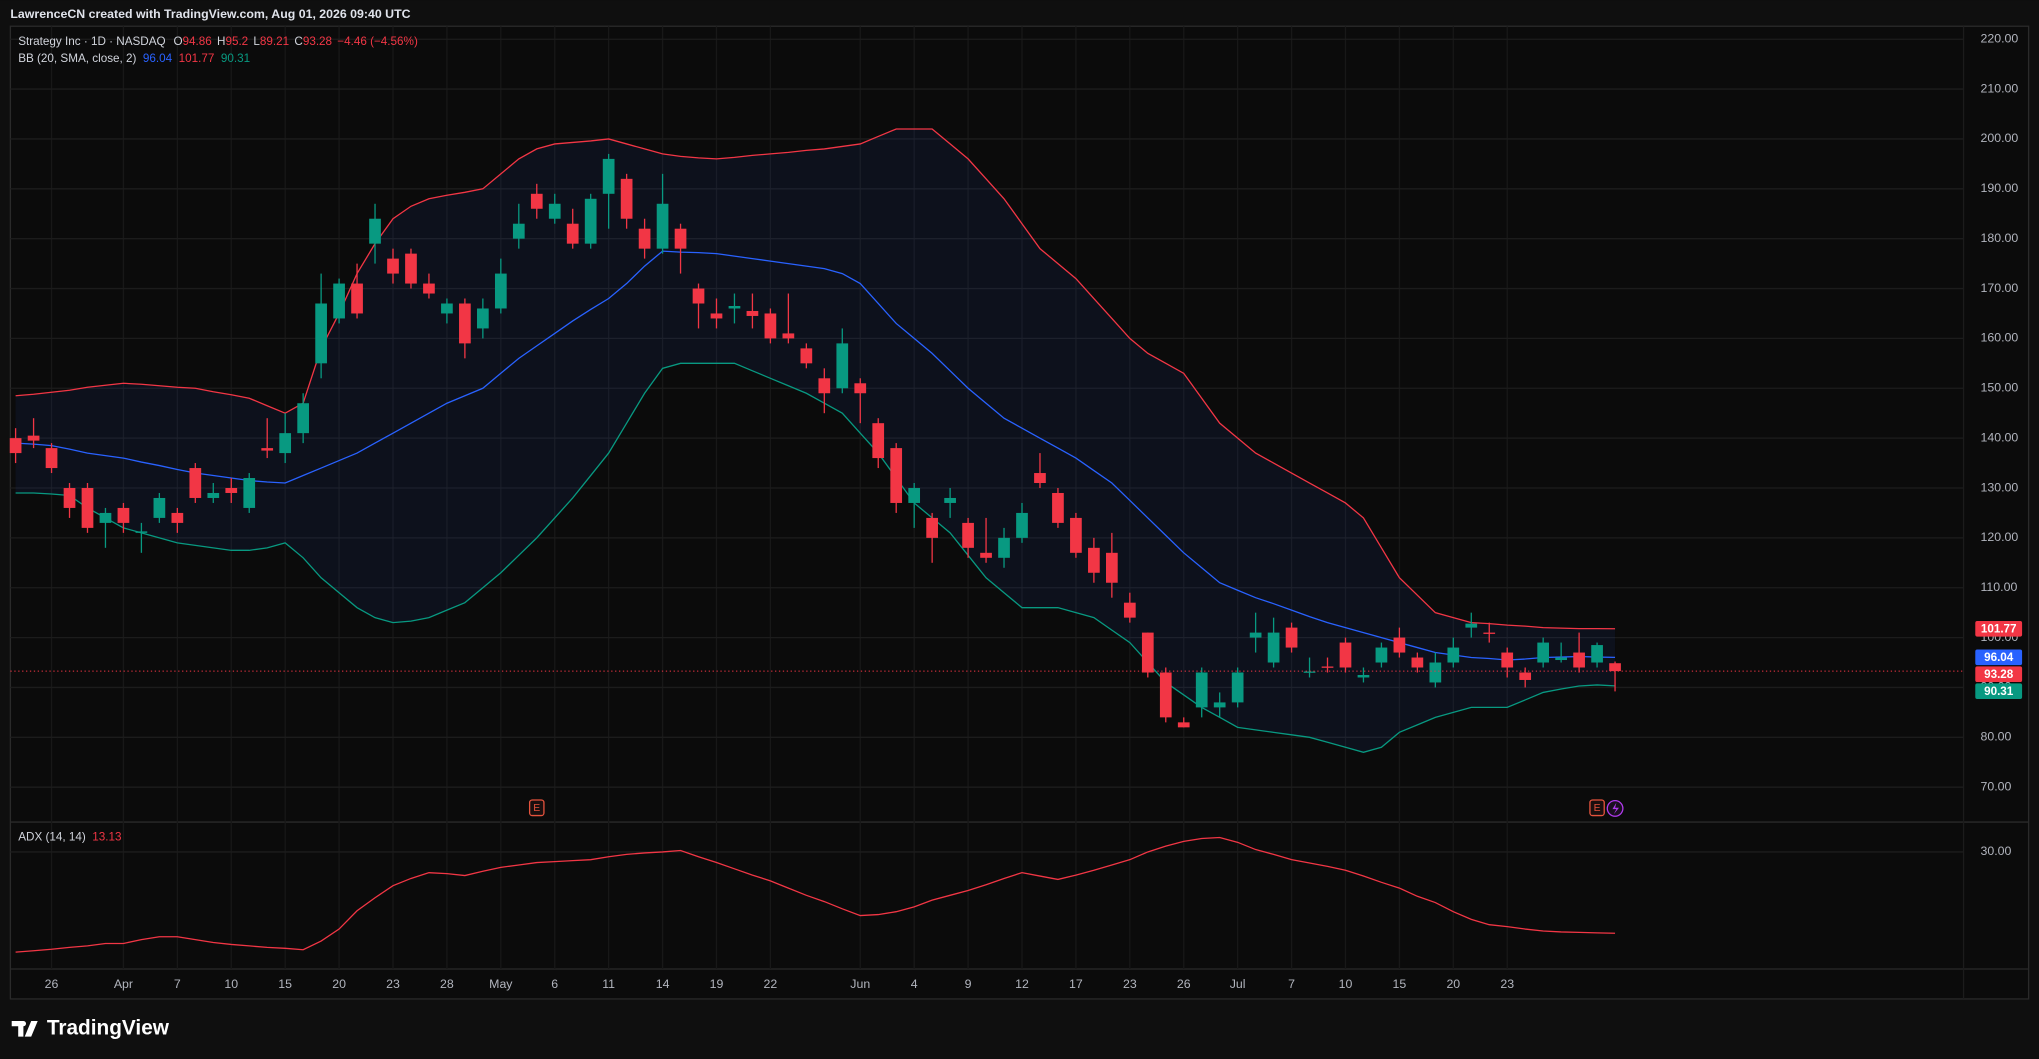 This screenshot has height=1059, width=2039. I want to click on x-tick-label: 10, so click(231, 984).